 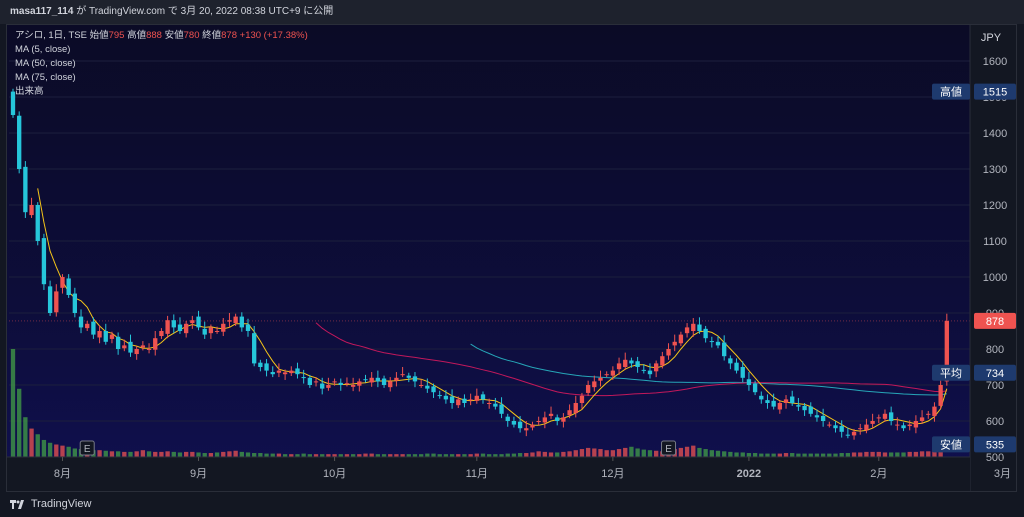 What do you see at coordinates (42, 11) in the screenshot?
I see `publisher-name: masa117_114` at bounding box center [42, 11].